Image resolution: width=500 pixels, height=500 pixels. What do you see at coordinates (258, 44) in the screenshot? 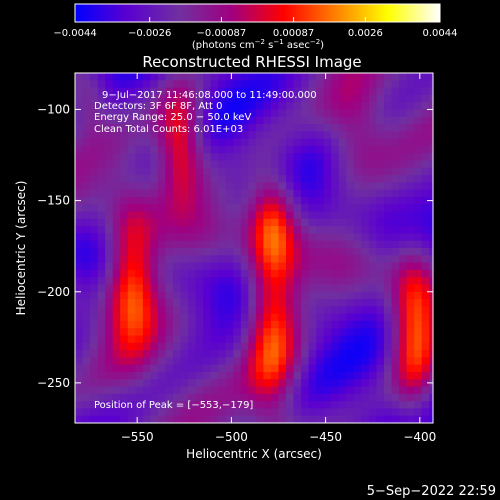
I see `colorbar-units: (photons cm−2 s−1 asec−2)` at bounding box center [258, 44].